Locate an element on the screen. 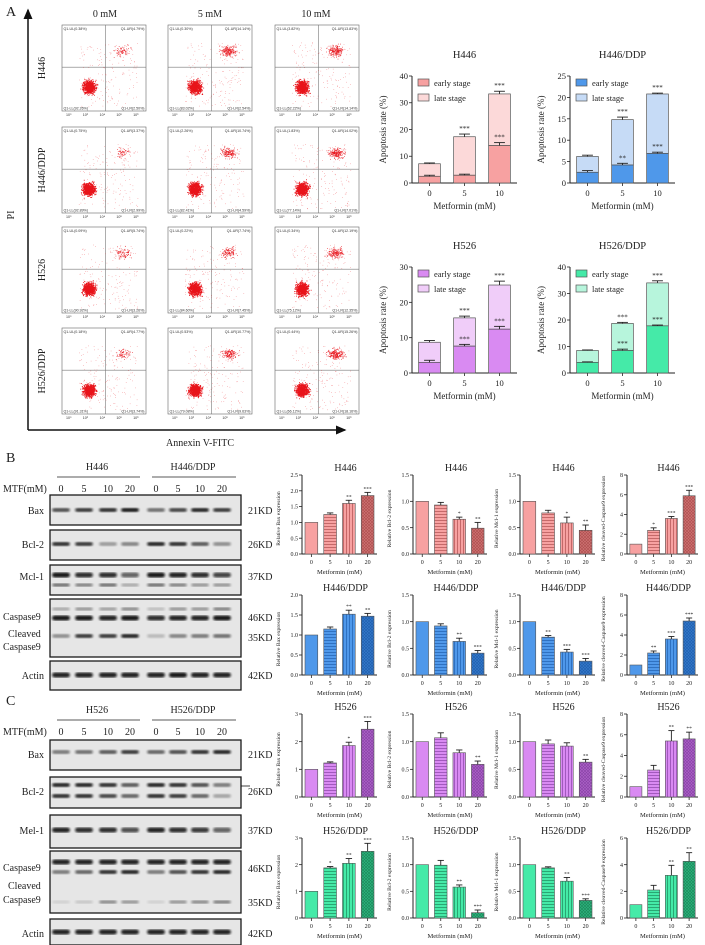  x-tick-label: 10⁶ is located at coordinates (136, 115).